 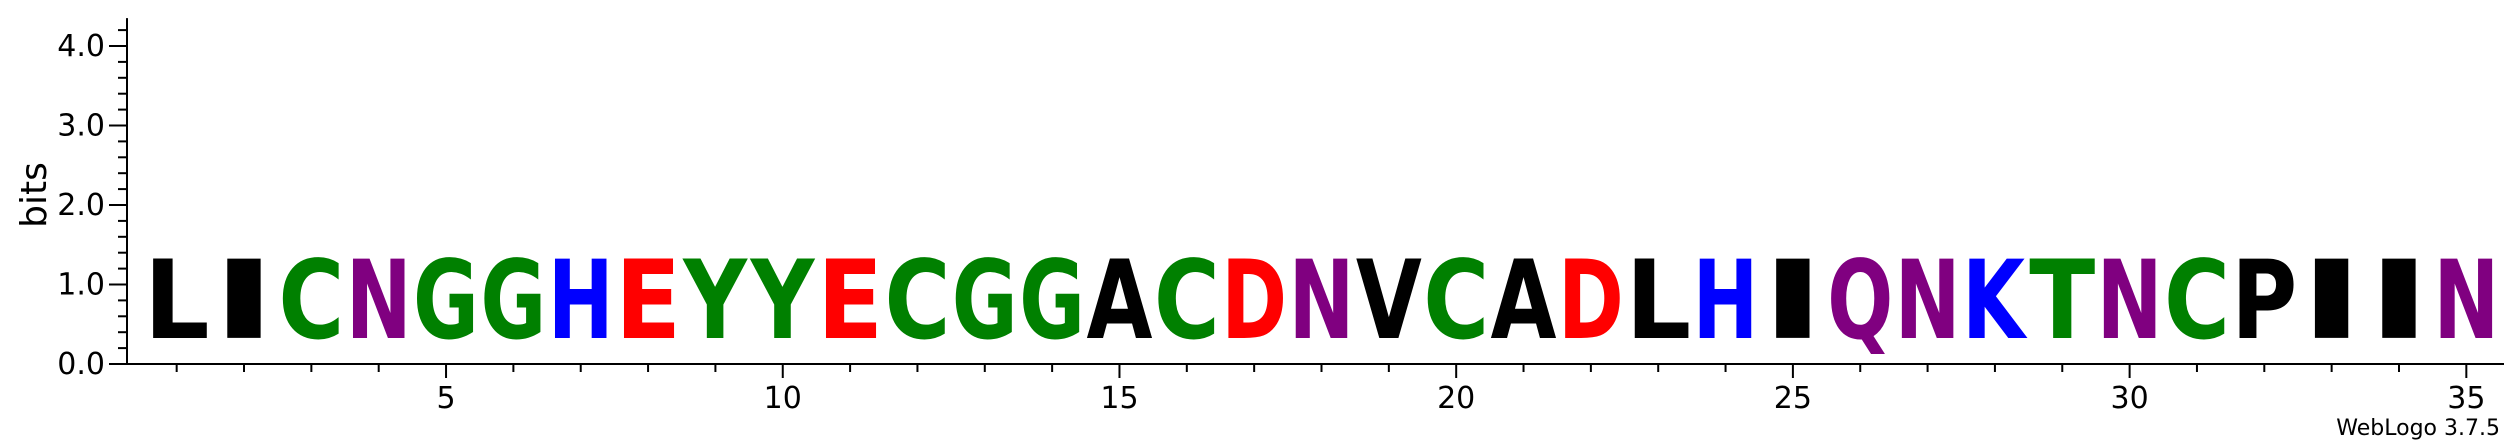 I want to click on weblogo-credit: WebLogo 3.7.5, so click(x=2418, y=428).